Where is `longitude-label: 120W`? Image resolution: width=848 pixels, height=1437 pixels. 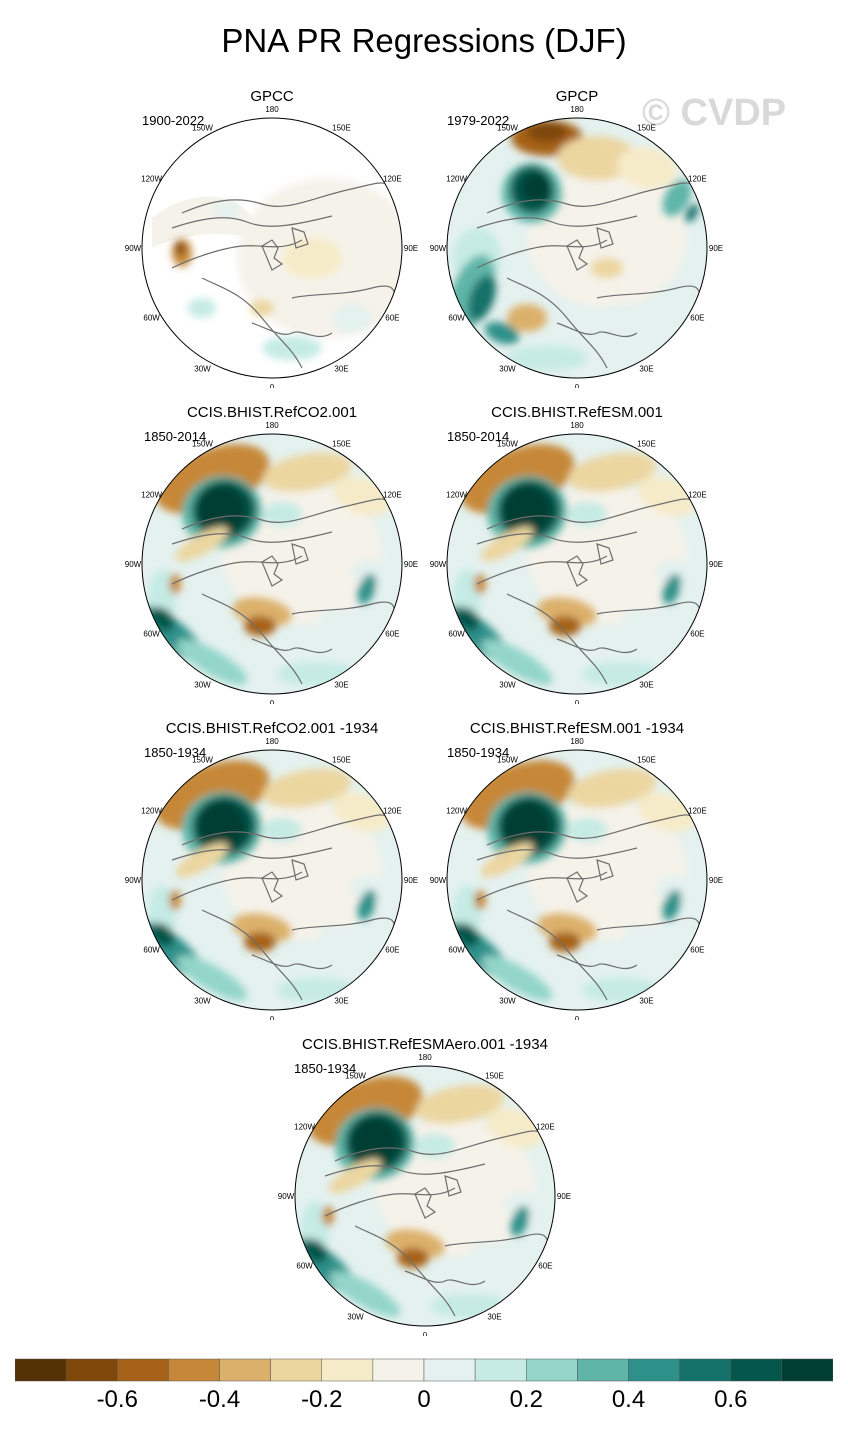
longitude-label: 120W is located at coordinates (456, 179).